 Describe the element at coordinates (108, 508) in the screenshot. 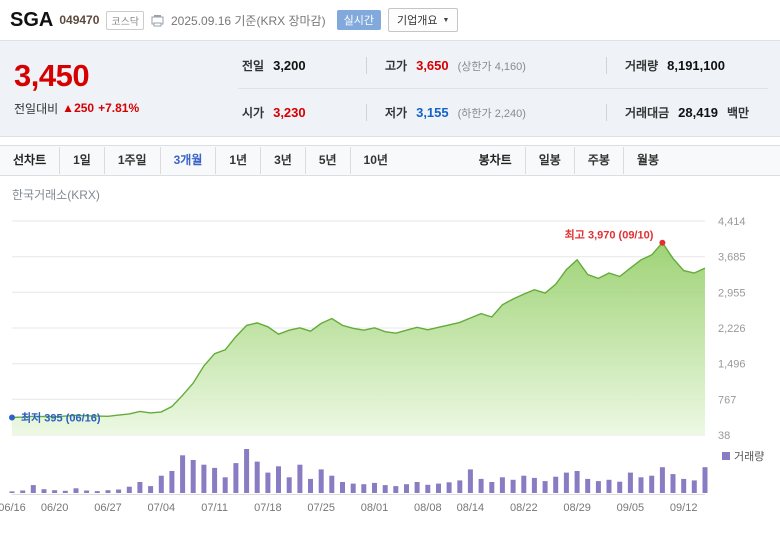

I see `x-axis-label: 06/27` at that location.